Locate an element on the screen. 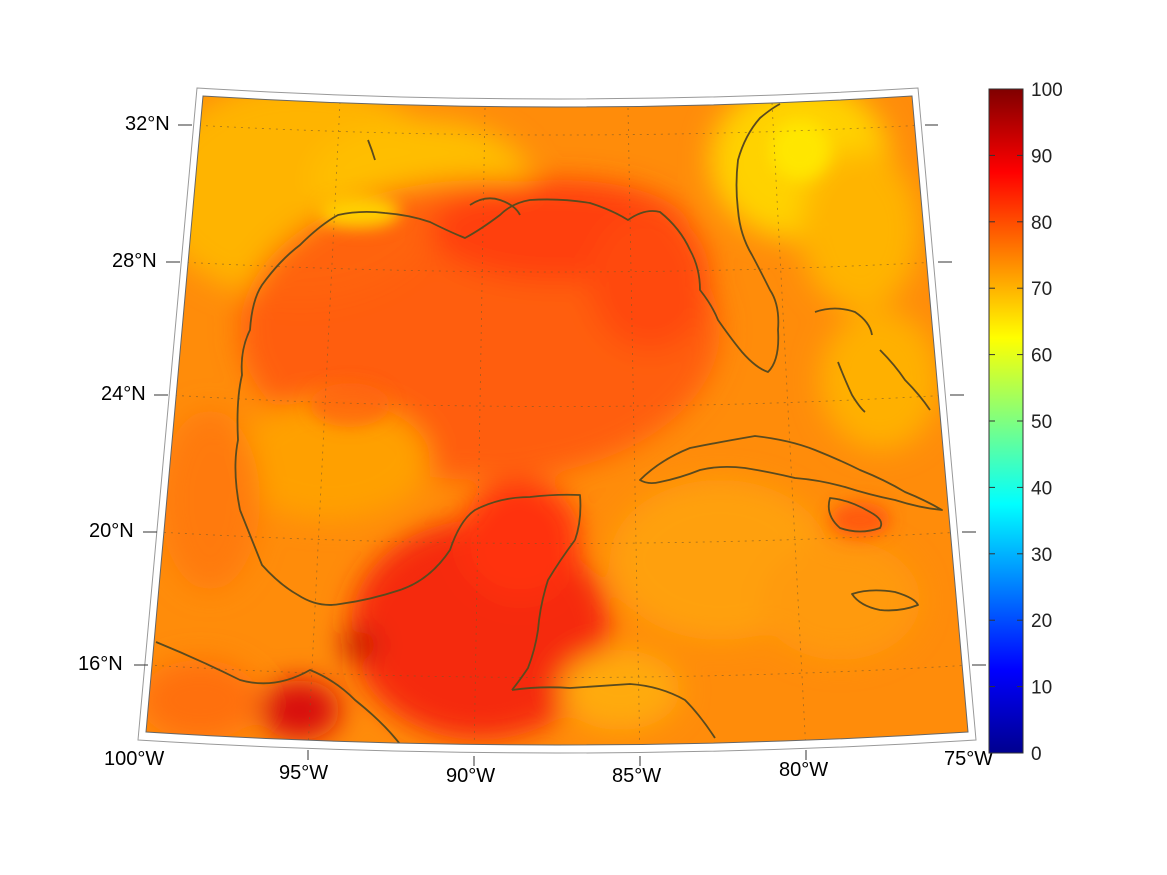 This screenshot has height=875, width=1167. colorbar-label: 100 is located at coordinates (1047, 90).